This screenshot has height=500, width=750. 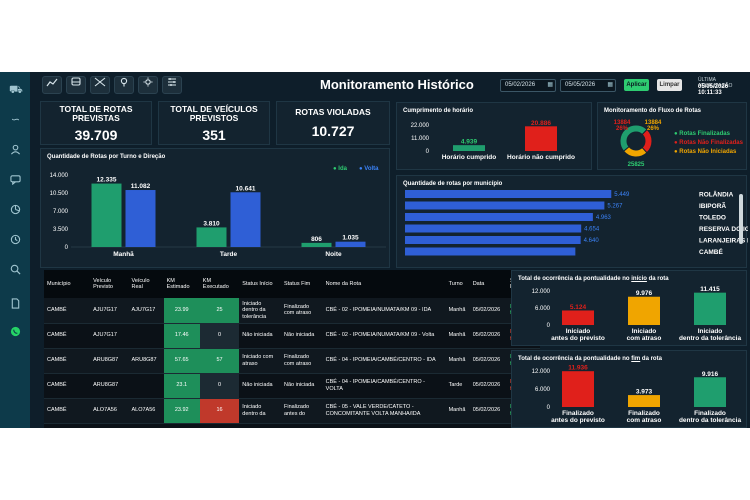 I want to click on clock-icon, so click(x=15, y=240).